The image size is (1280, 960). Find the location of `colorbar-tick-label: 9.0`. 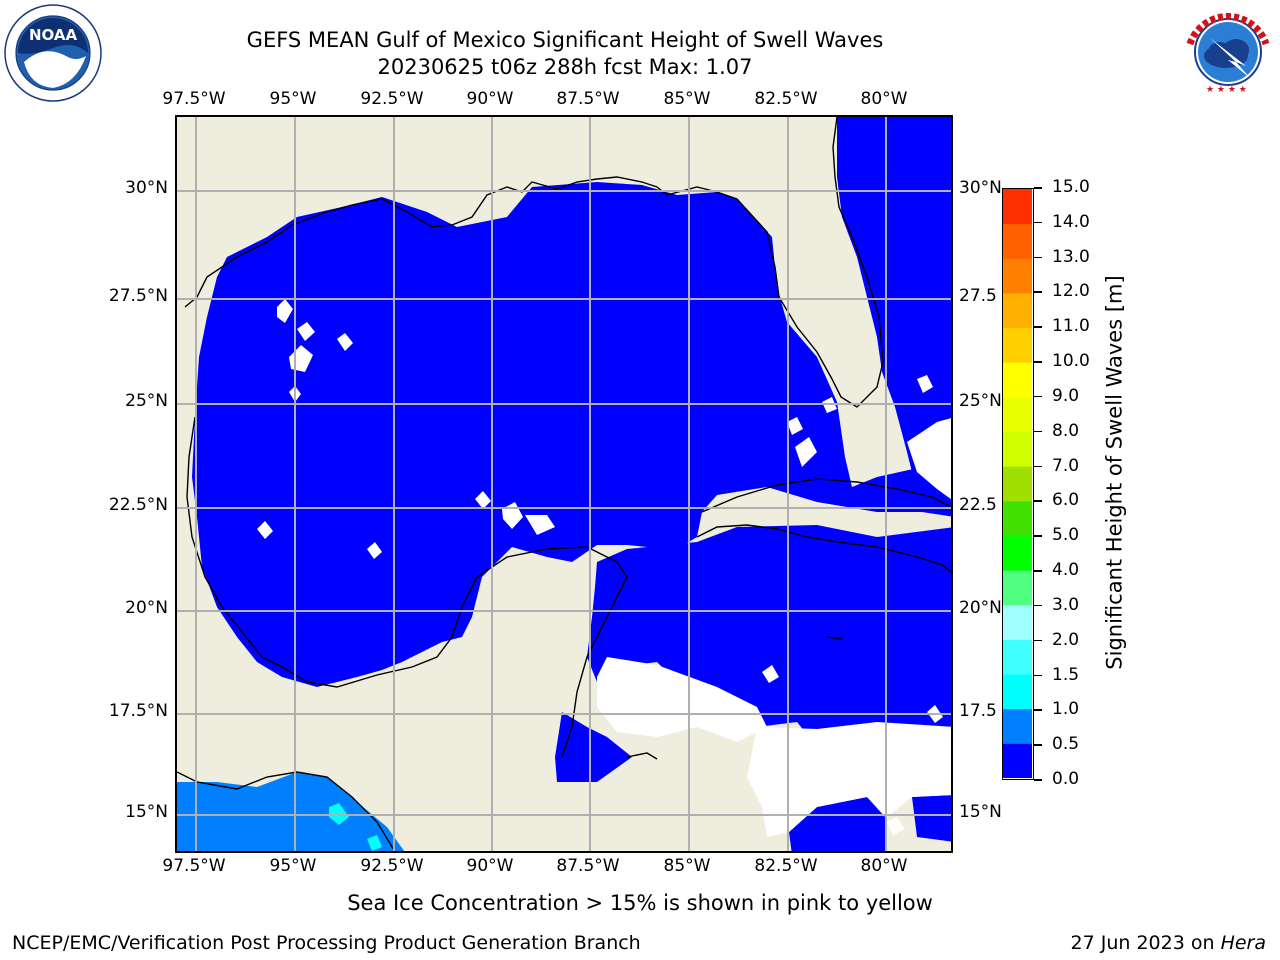

colorbar-tick-label: 9.0 is located at coordinates (1066, 395).